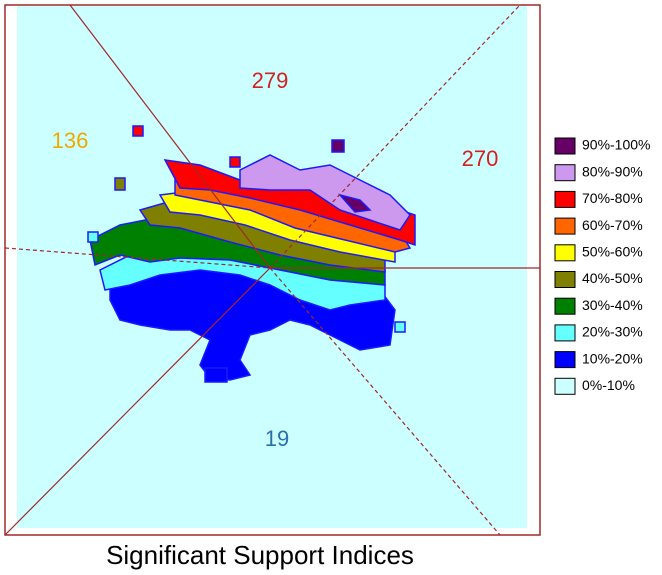 The height and width of the screenshot is (575, 662). What do you see at coordinates (612, 252) in the screenshot?
I see `legend-label: 50%-60%` at bounding box center [612, 252].